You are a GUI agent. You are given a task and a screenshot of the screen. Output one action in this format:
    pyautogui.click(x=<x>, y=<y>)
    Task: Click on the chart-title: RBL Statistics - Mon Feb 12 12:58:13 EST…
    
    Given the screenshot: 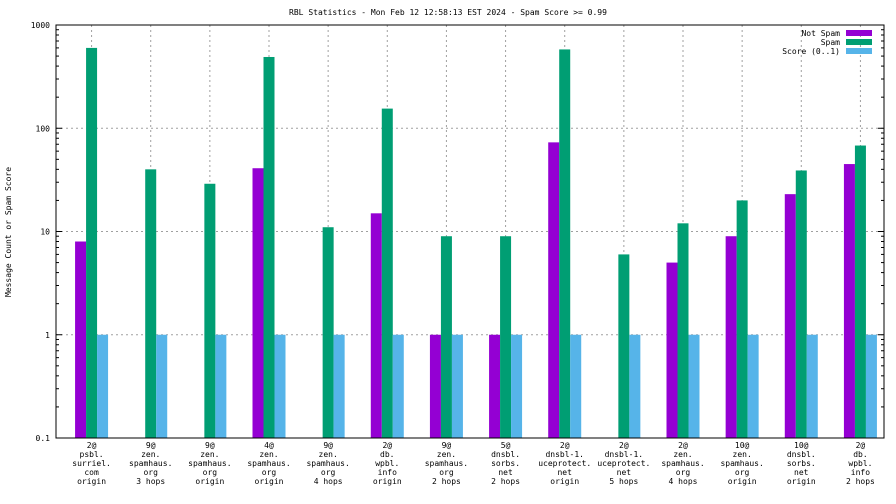 What is the action you would take?
    pyautogui.click(x=448, y=12)
    